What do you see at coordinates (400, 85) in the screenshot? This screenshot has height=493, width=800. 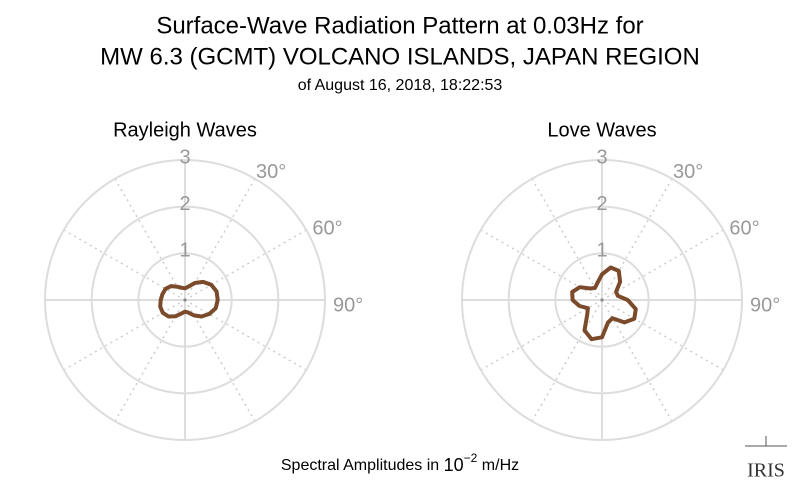 I see `subtitle: of August 16, 2018, 18:22:53` at bounding box center [400, 85].